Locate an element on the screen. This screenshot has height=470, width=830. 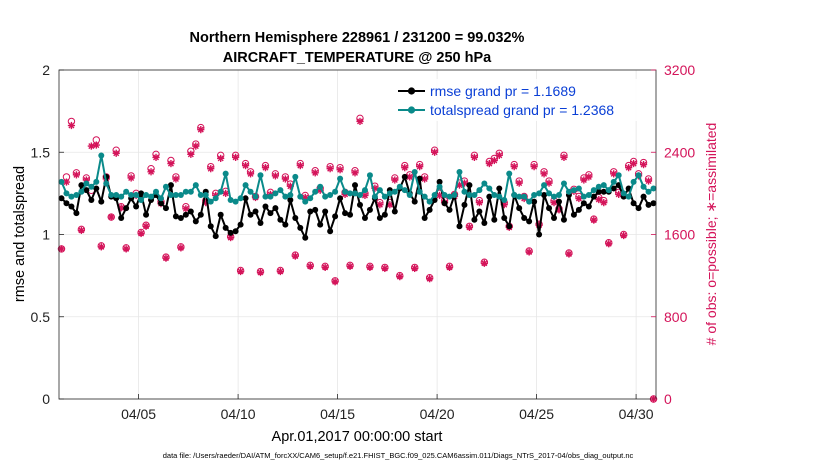
chart-subtitle: AIRCRAFT_TEMPERATURE @ 250 hPa is located at coordinates (357, 58).